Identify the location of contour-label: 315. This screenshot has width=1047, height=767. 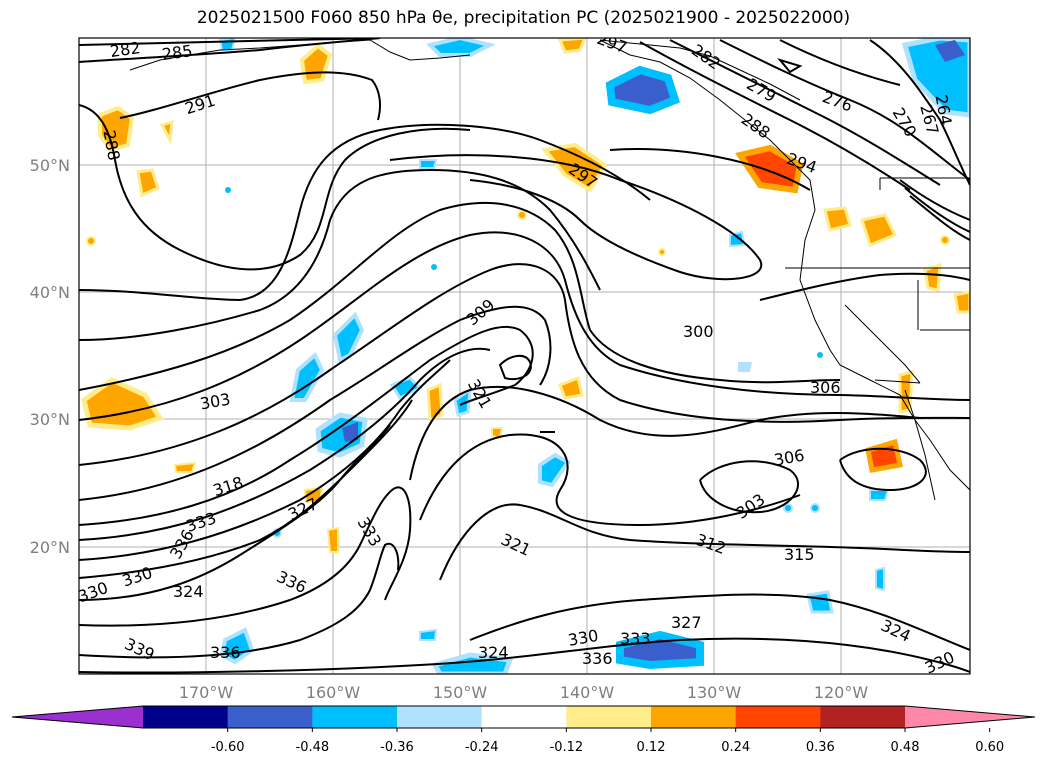
(799, 554).